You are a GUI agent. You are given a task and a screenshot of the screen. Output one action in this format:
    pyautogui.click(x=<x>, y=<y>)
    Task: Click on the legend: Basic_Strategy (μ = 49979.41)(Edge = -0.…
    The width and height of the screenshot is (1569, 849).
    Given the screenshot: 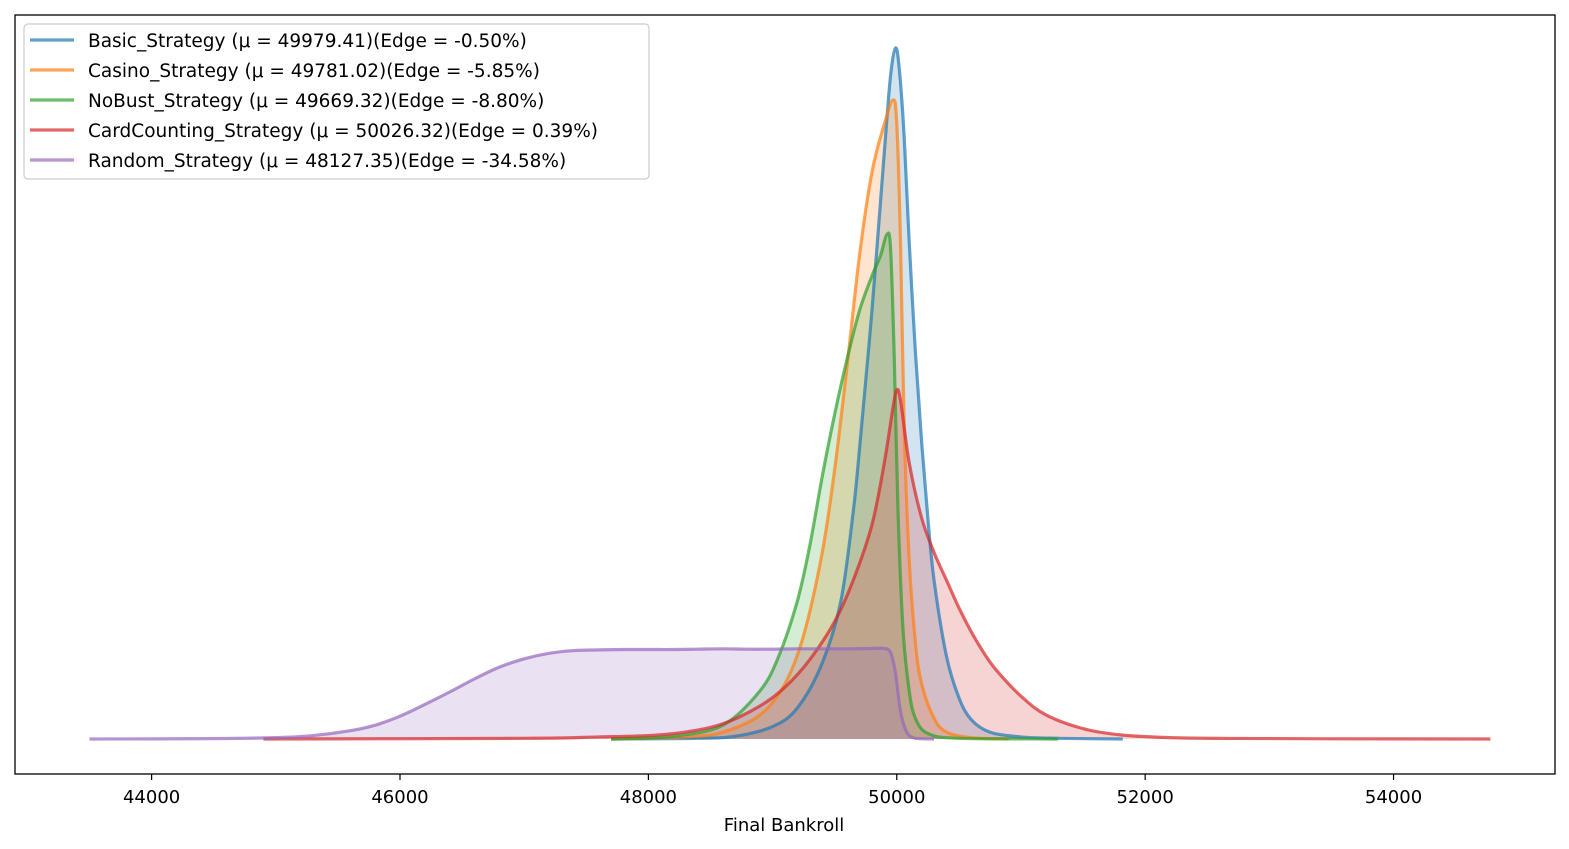 What is the action you would take?
    pyautogui.click(x=336, y=101)
    